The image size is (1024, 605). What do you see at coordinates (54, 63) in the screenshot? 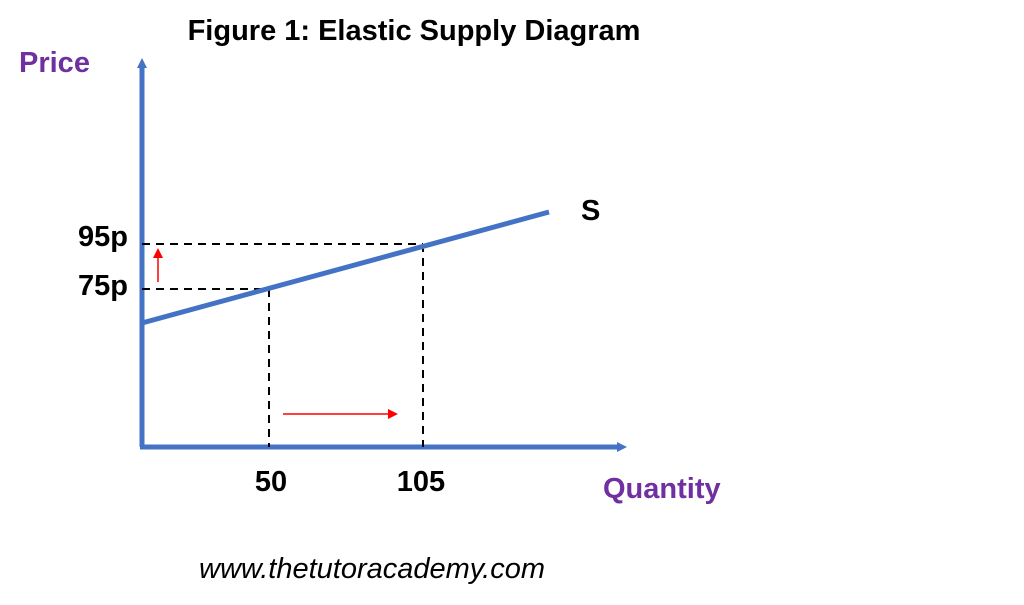
I see `price-axis-label: Price` at bounding box center [54, 63].